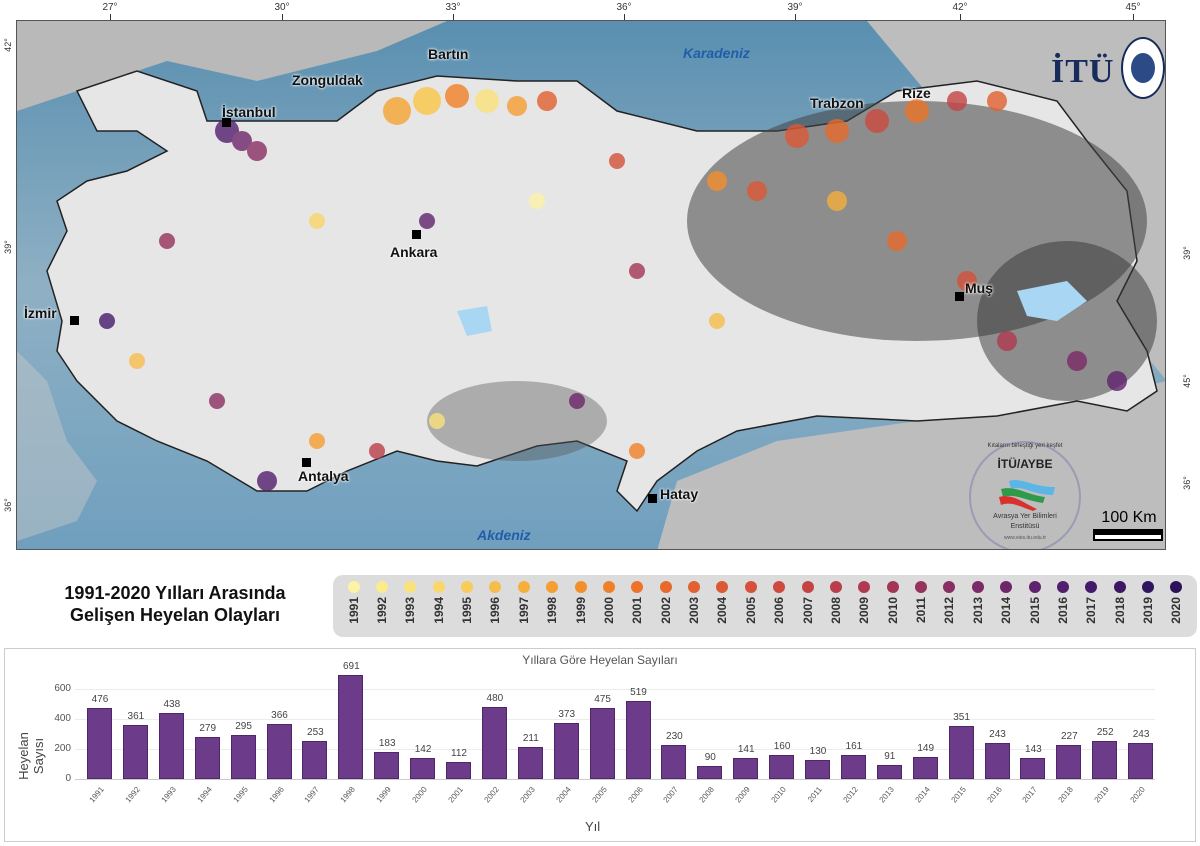 Image resolution: width=1200 pixels, height=846 pixels. Describe the element at coordinates (599, 795) in the screenshot. I see `x-tick-label: 2005` at that location.